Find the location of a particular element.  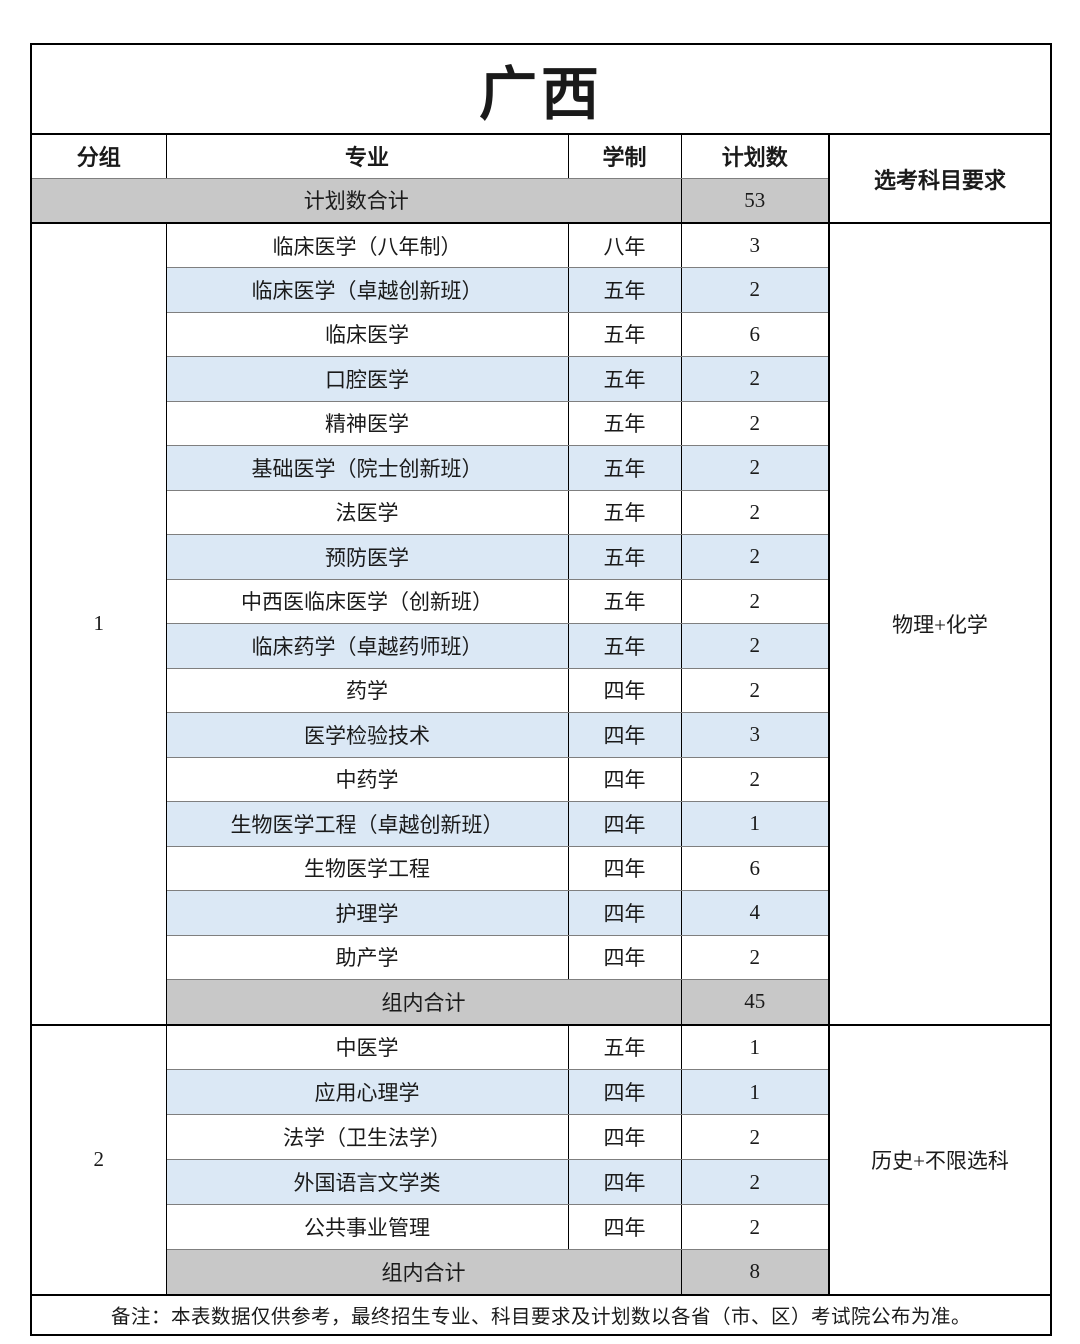

major-cell: 临床医学（八年制） is located at coordinates (367, 245).